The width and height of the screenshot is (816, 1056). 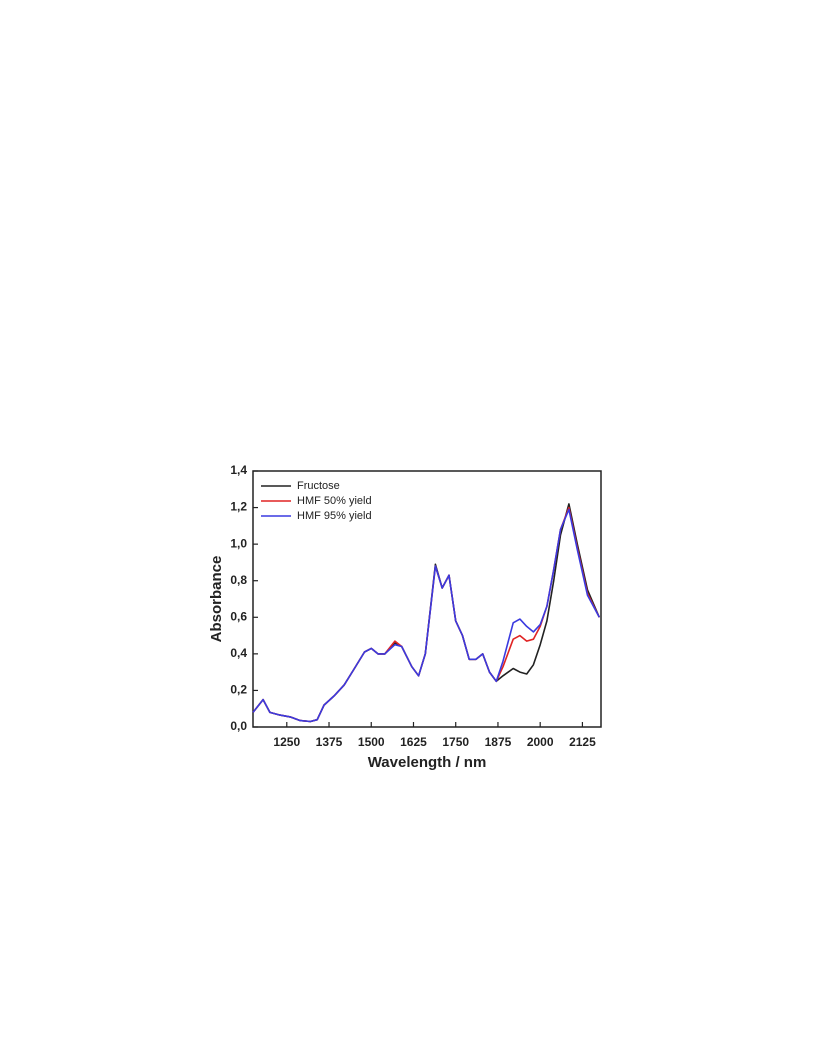 I want to click on x-tick-label: 1875, so click(x=498, y=742).